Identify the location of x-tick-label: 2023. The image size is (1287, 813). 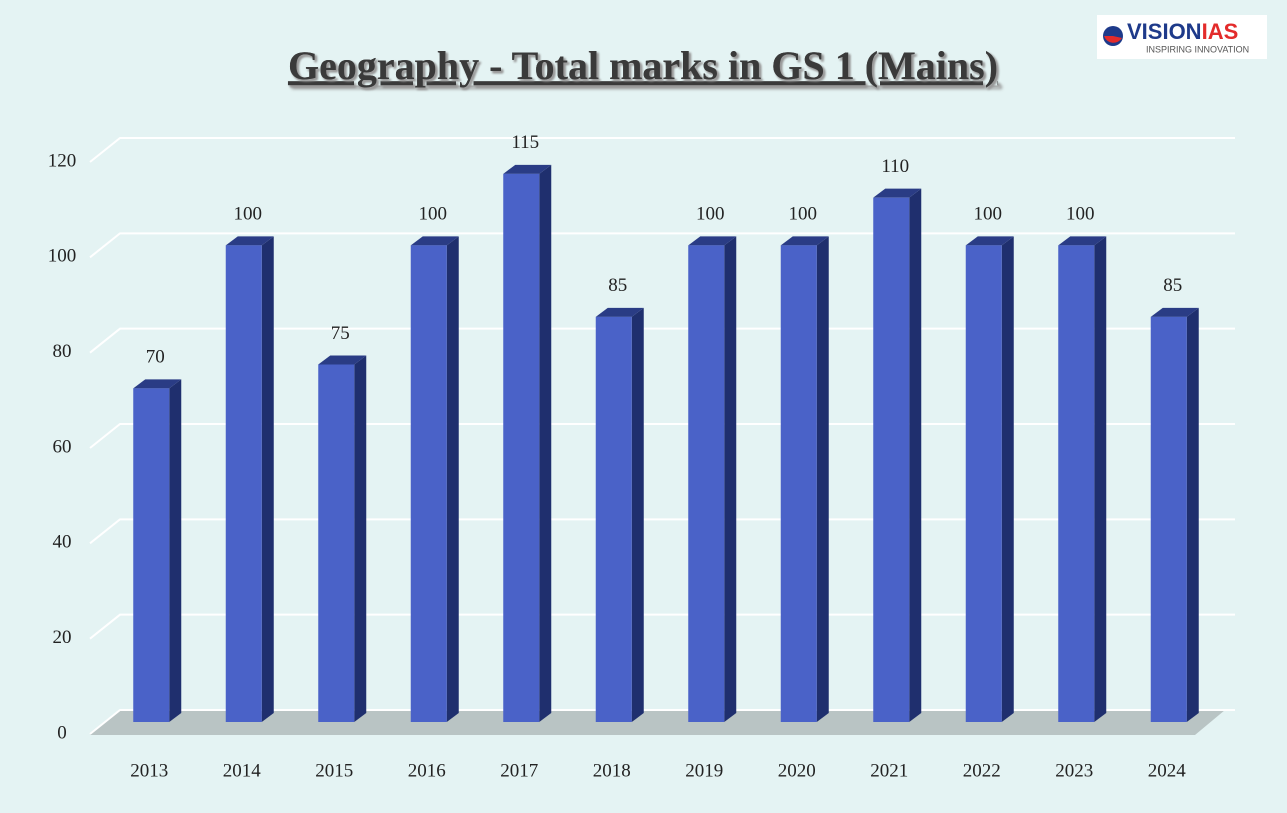
(1074, 770).